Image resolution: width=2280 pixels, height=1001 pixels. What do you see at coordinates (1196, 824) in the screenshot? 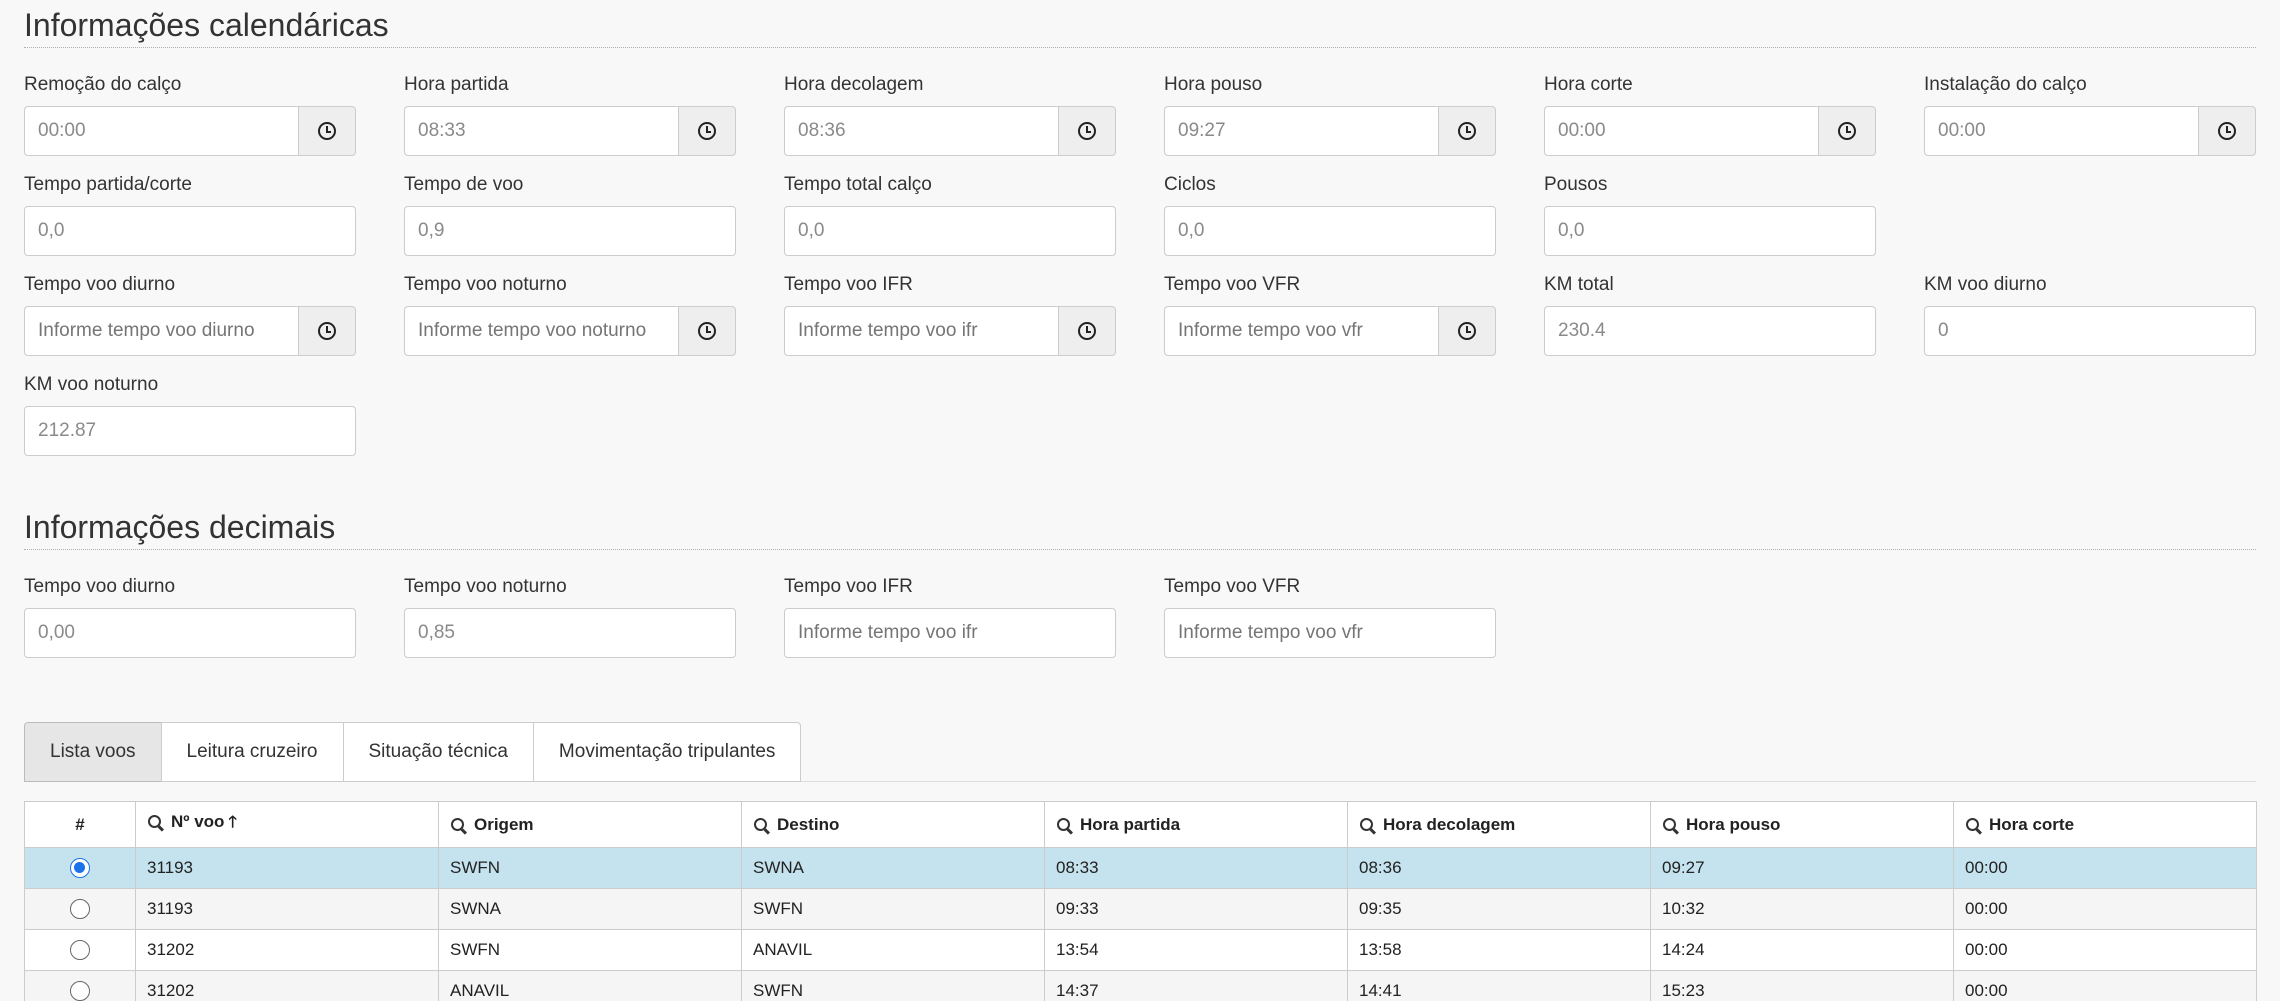
I see `column-header-hora-partida: Hora partida` at bounding box center [1196, 824].